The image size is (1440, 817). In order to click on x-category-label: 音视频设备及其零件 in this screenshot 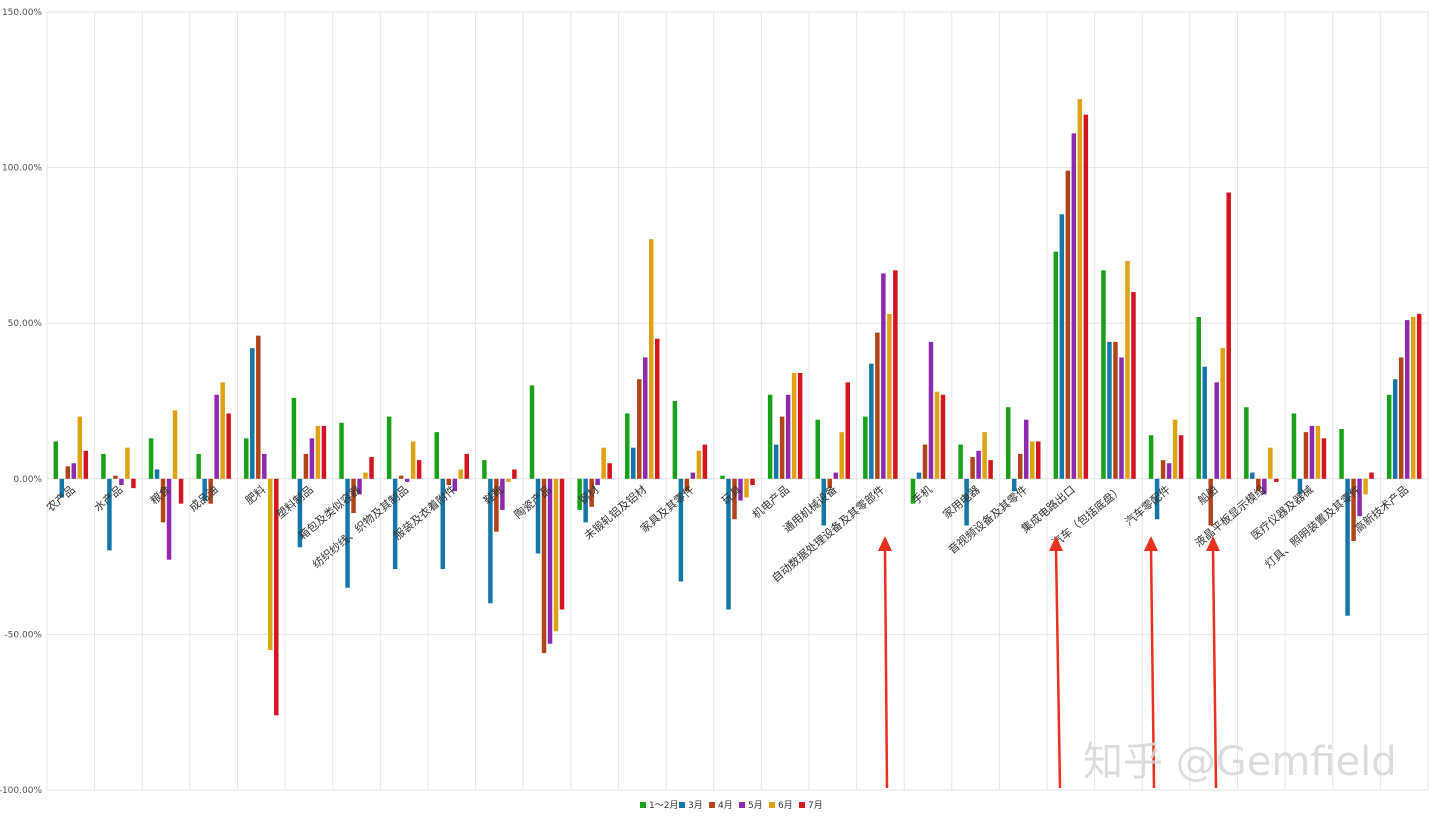, I will do `click(987, 519)`.